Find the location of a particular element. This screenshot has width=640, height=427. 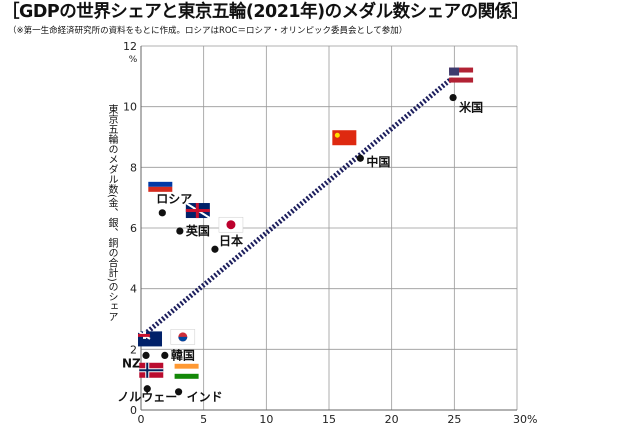

y-tick-label: 10 is located at coordinates (130, 107).